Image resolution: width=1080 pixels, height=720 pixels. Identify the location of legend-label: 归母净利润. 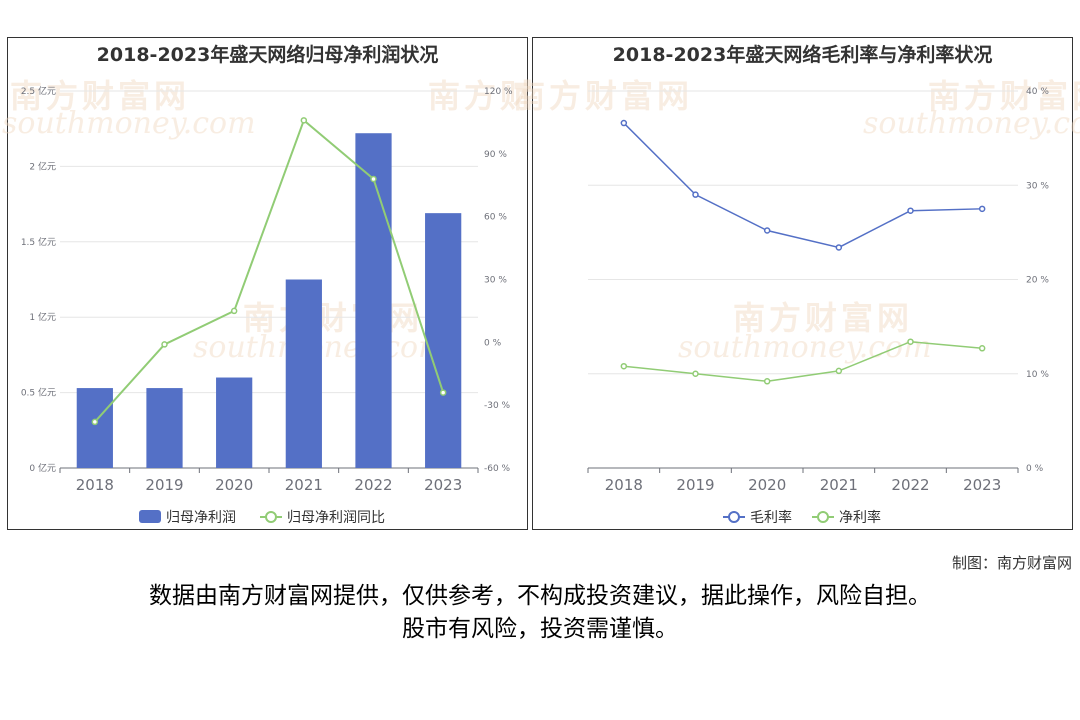
(201, 517).